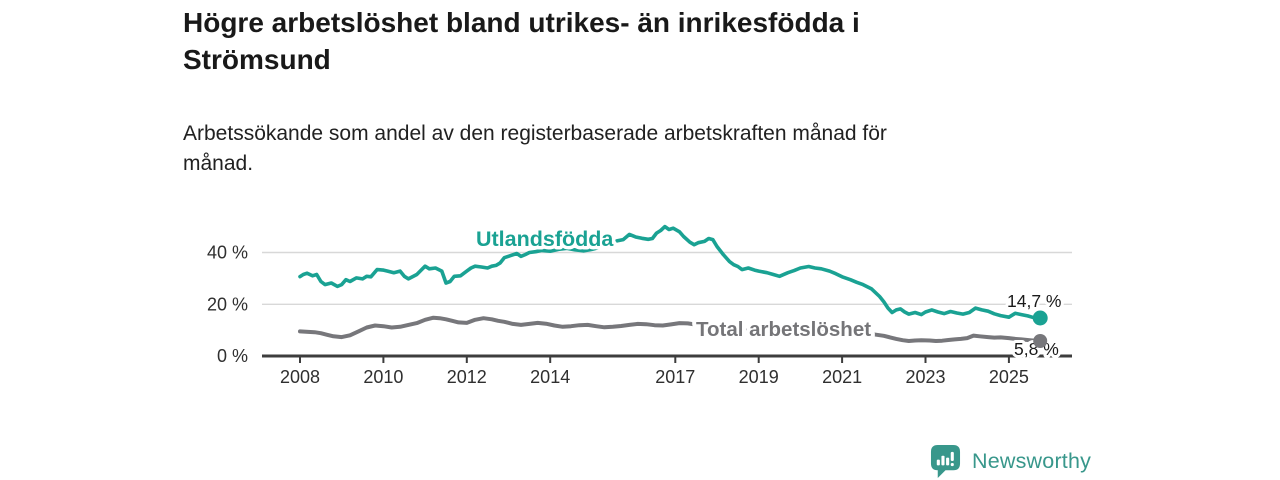 The image size is (1280, 480). Describe the element at coordinates (675, 377) in the screenshot. I see `x-tick-label: 2017` at that location.